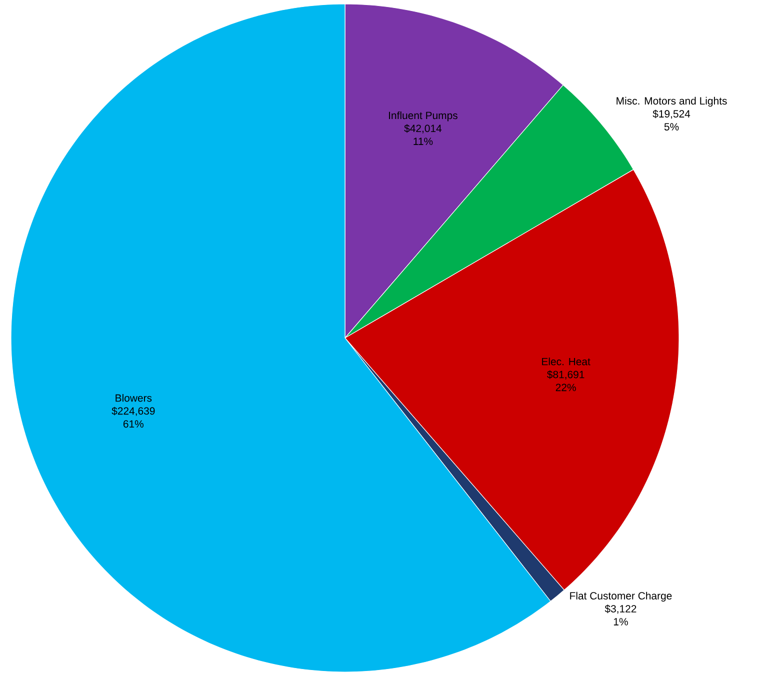 The image size is (783, 673). What do you see at coordinates (621, 622) in the screenshot?
I see `text: 1%` at bounding box center [621, 622].